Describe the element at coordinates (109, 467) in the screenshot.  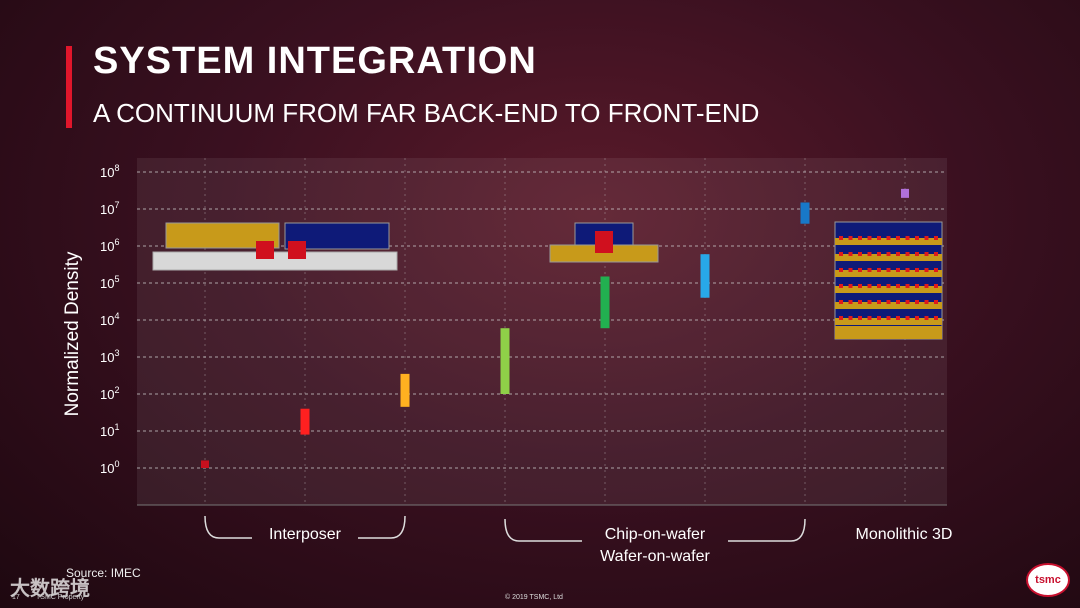
I see `y-tick-label: 10⁰` at that location.